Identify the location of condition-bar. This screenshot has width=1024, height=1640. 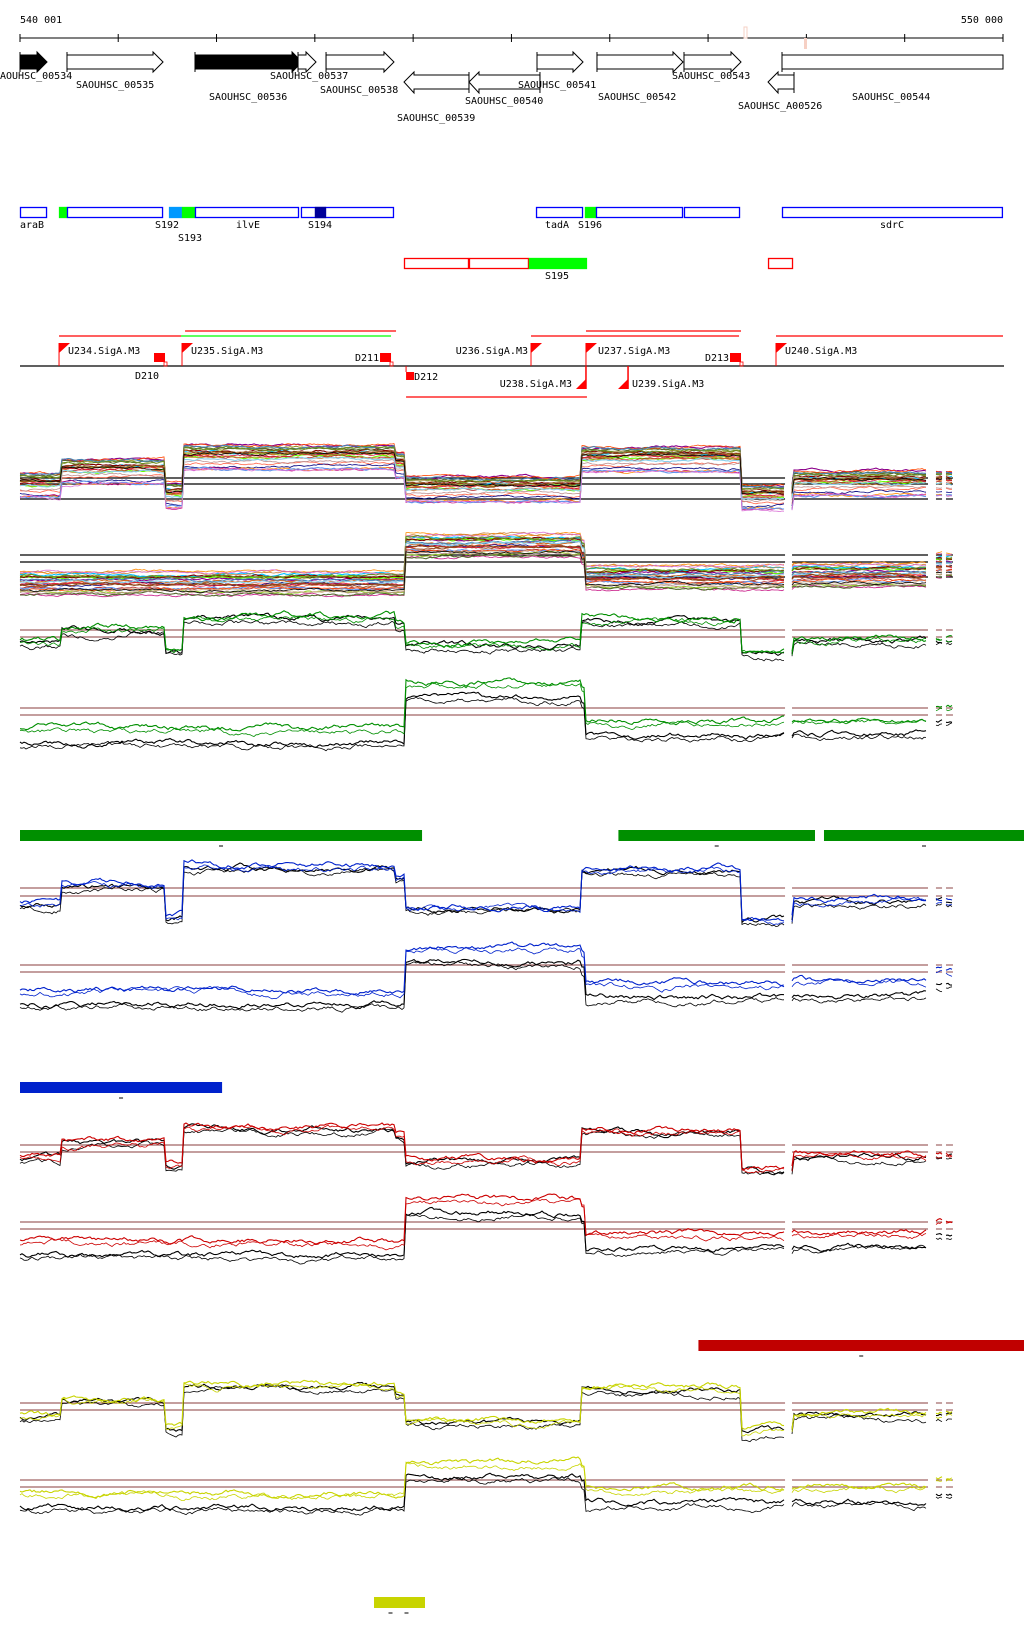
(121, 1087).